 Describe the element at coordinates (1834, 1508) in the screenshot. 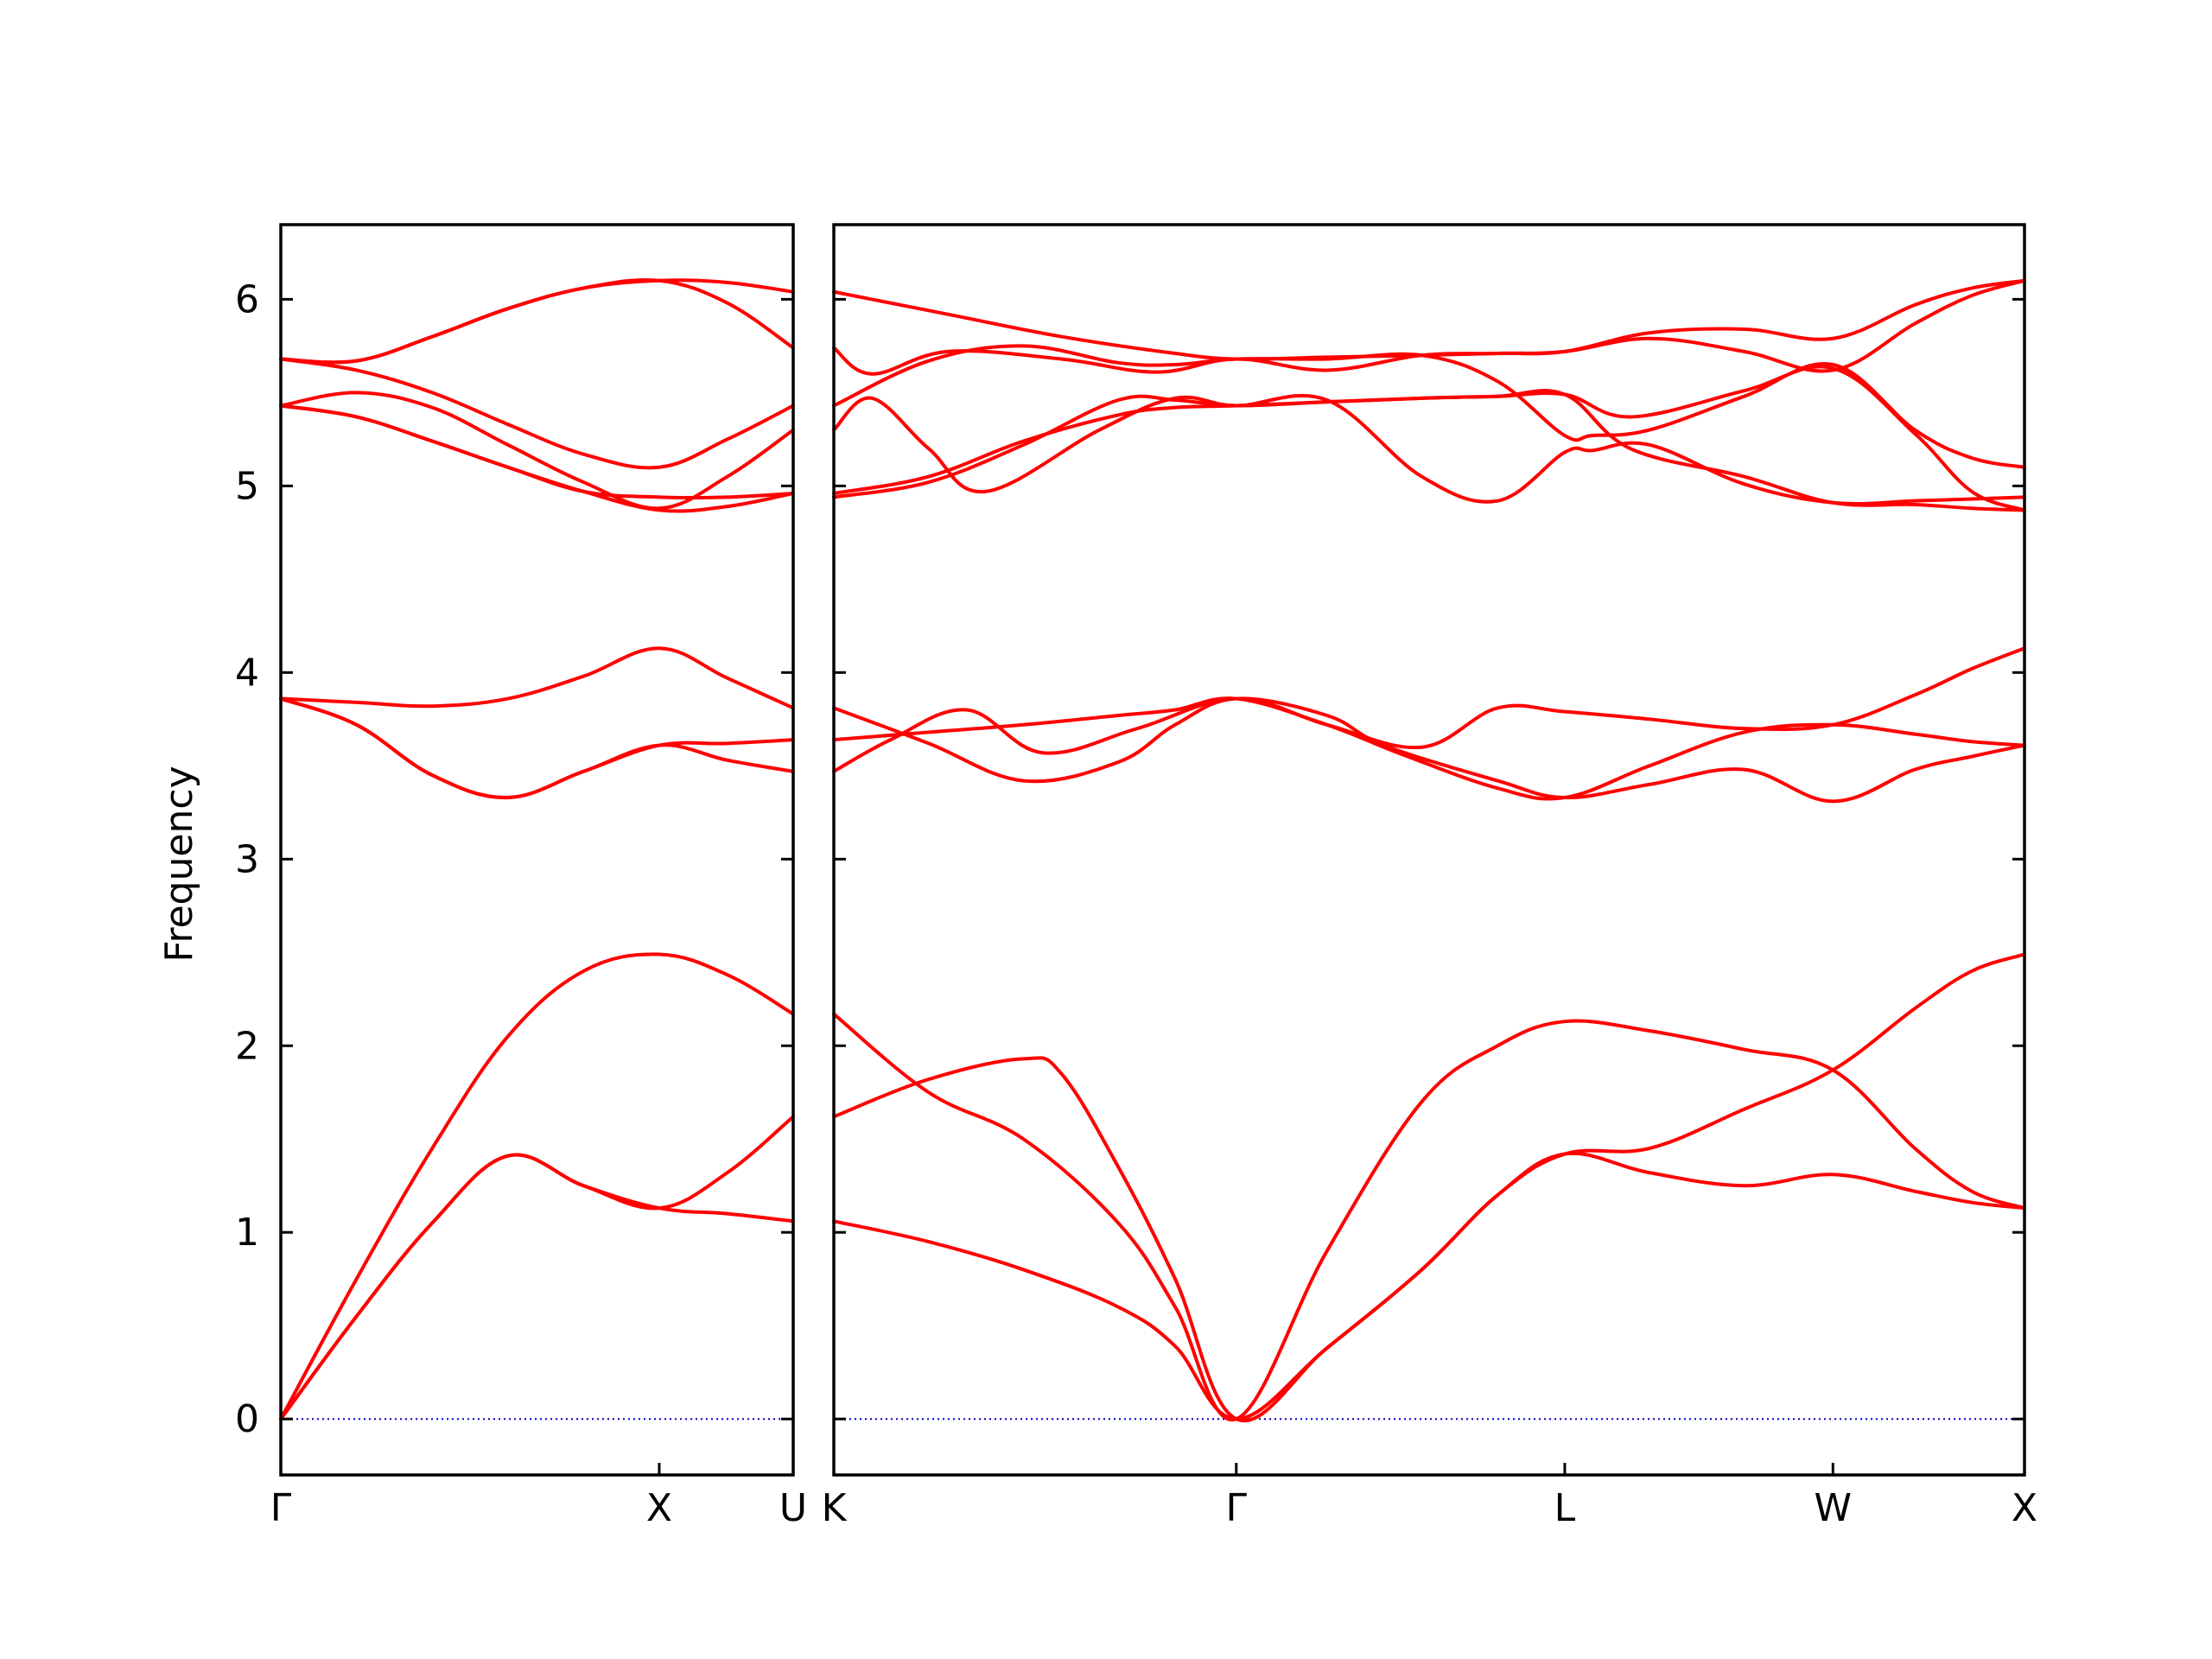

I see `x-tick-label: W` at that location.